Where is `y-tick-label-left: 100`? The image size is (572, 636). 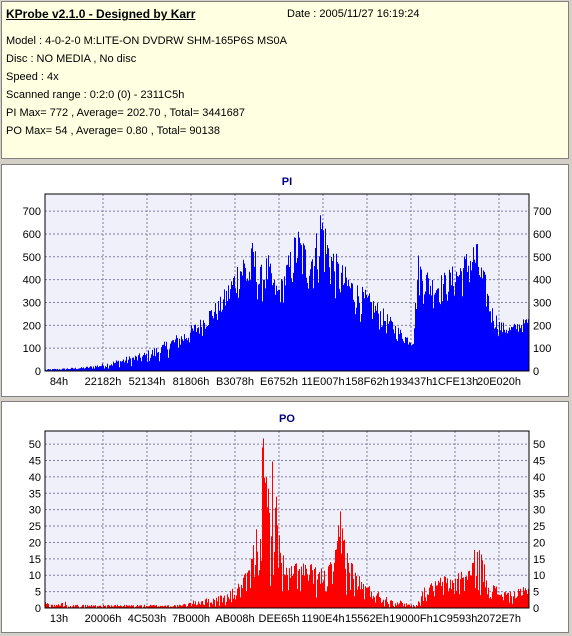
y-tick-label-left: 100 is located at coordinates (32, 349).